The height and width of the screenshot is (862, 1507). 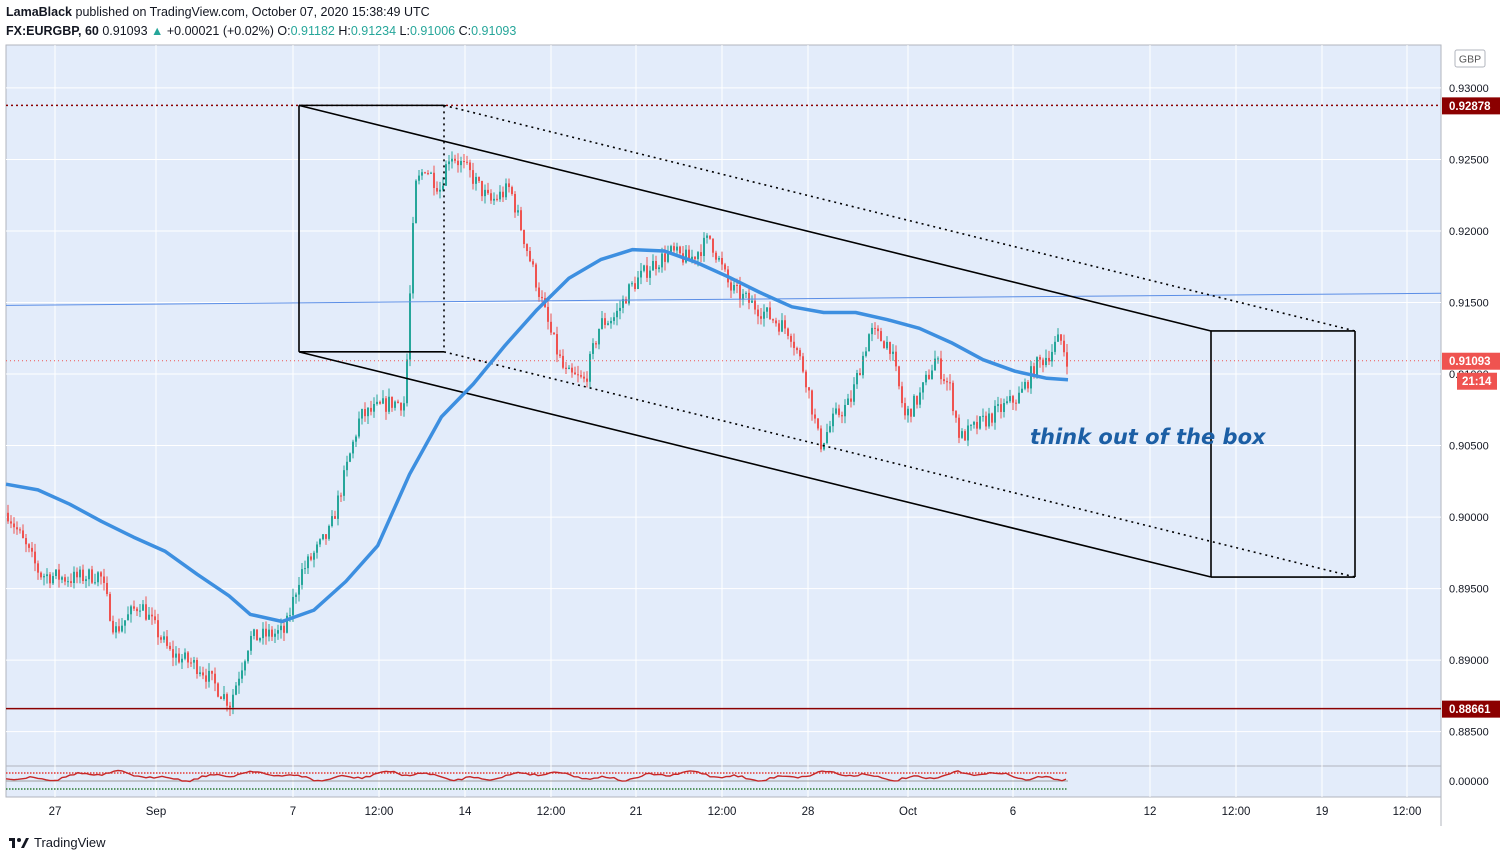 I want to click on x-tick-label: 12:00, so click(x=379, y=812).